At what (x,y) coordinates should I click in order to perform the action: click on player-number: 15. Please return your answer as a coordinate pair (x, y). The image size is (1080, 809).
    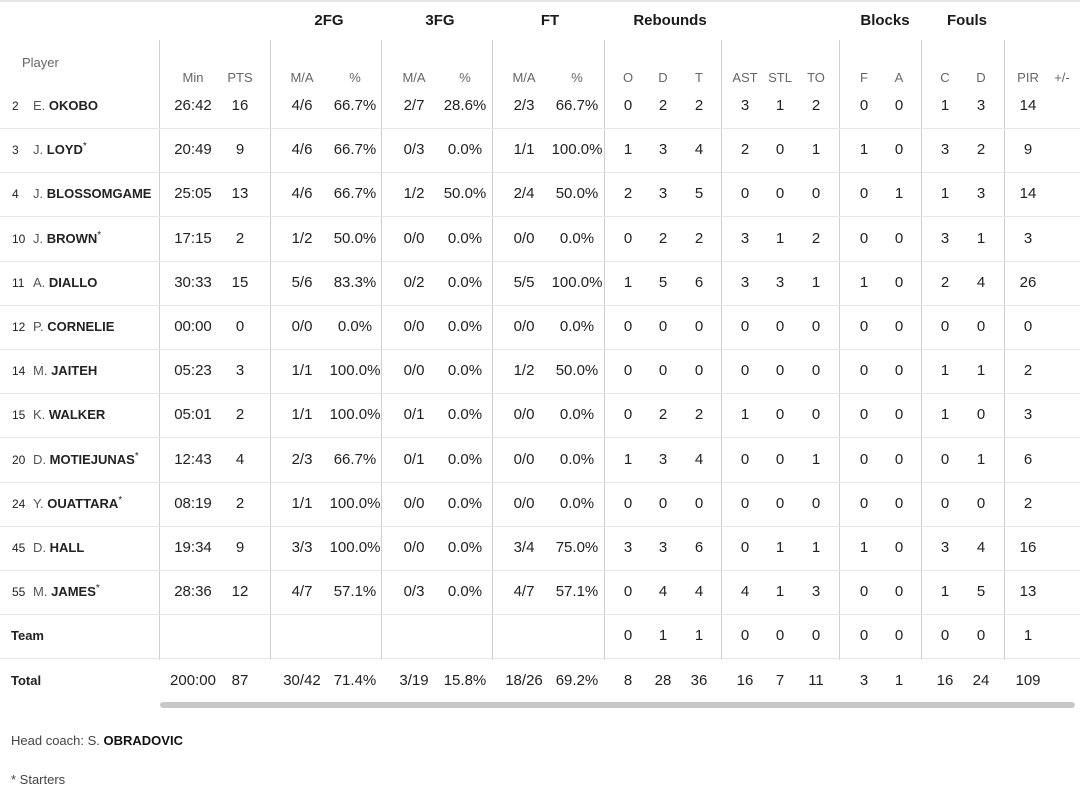
    Looking at the image, I should click on (19, 415).